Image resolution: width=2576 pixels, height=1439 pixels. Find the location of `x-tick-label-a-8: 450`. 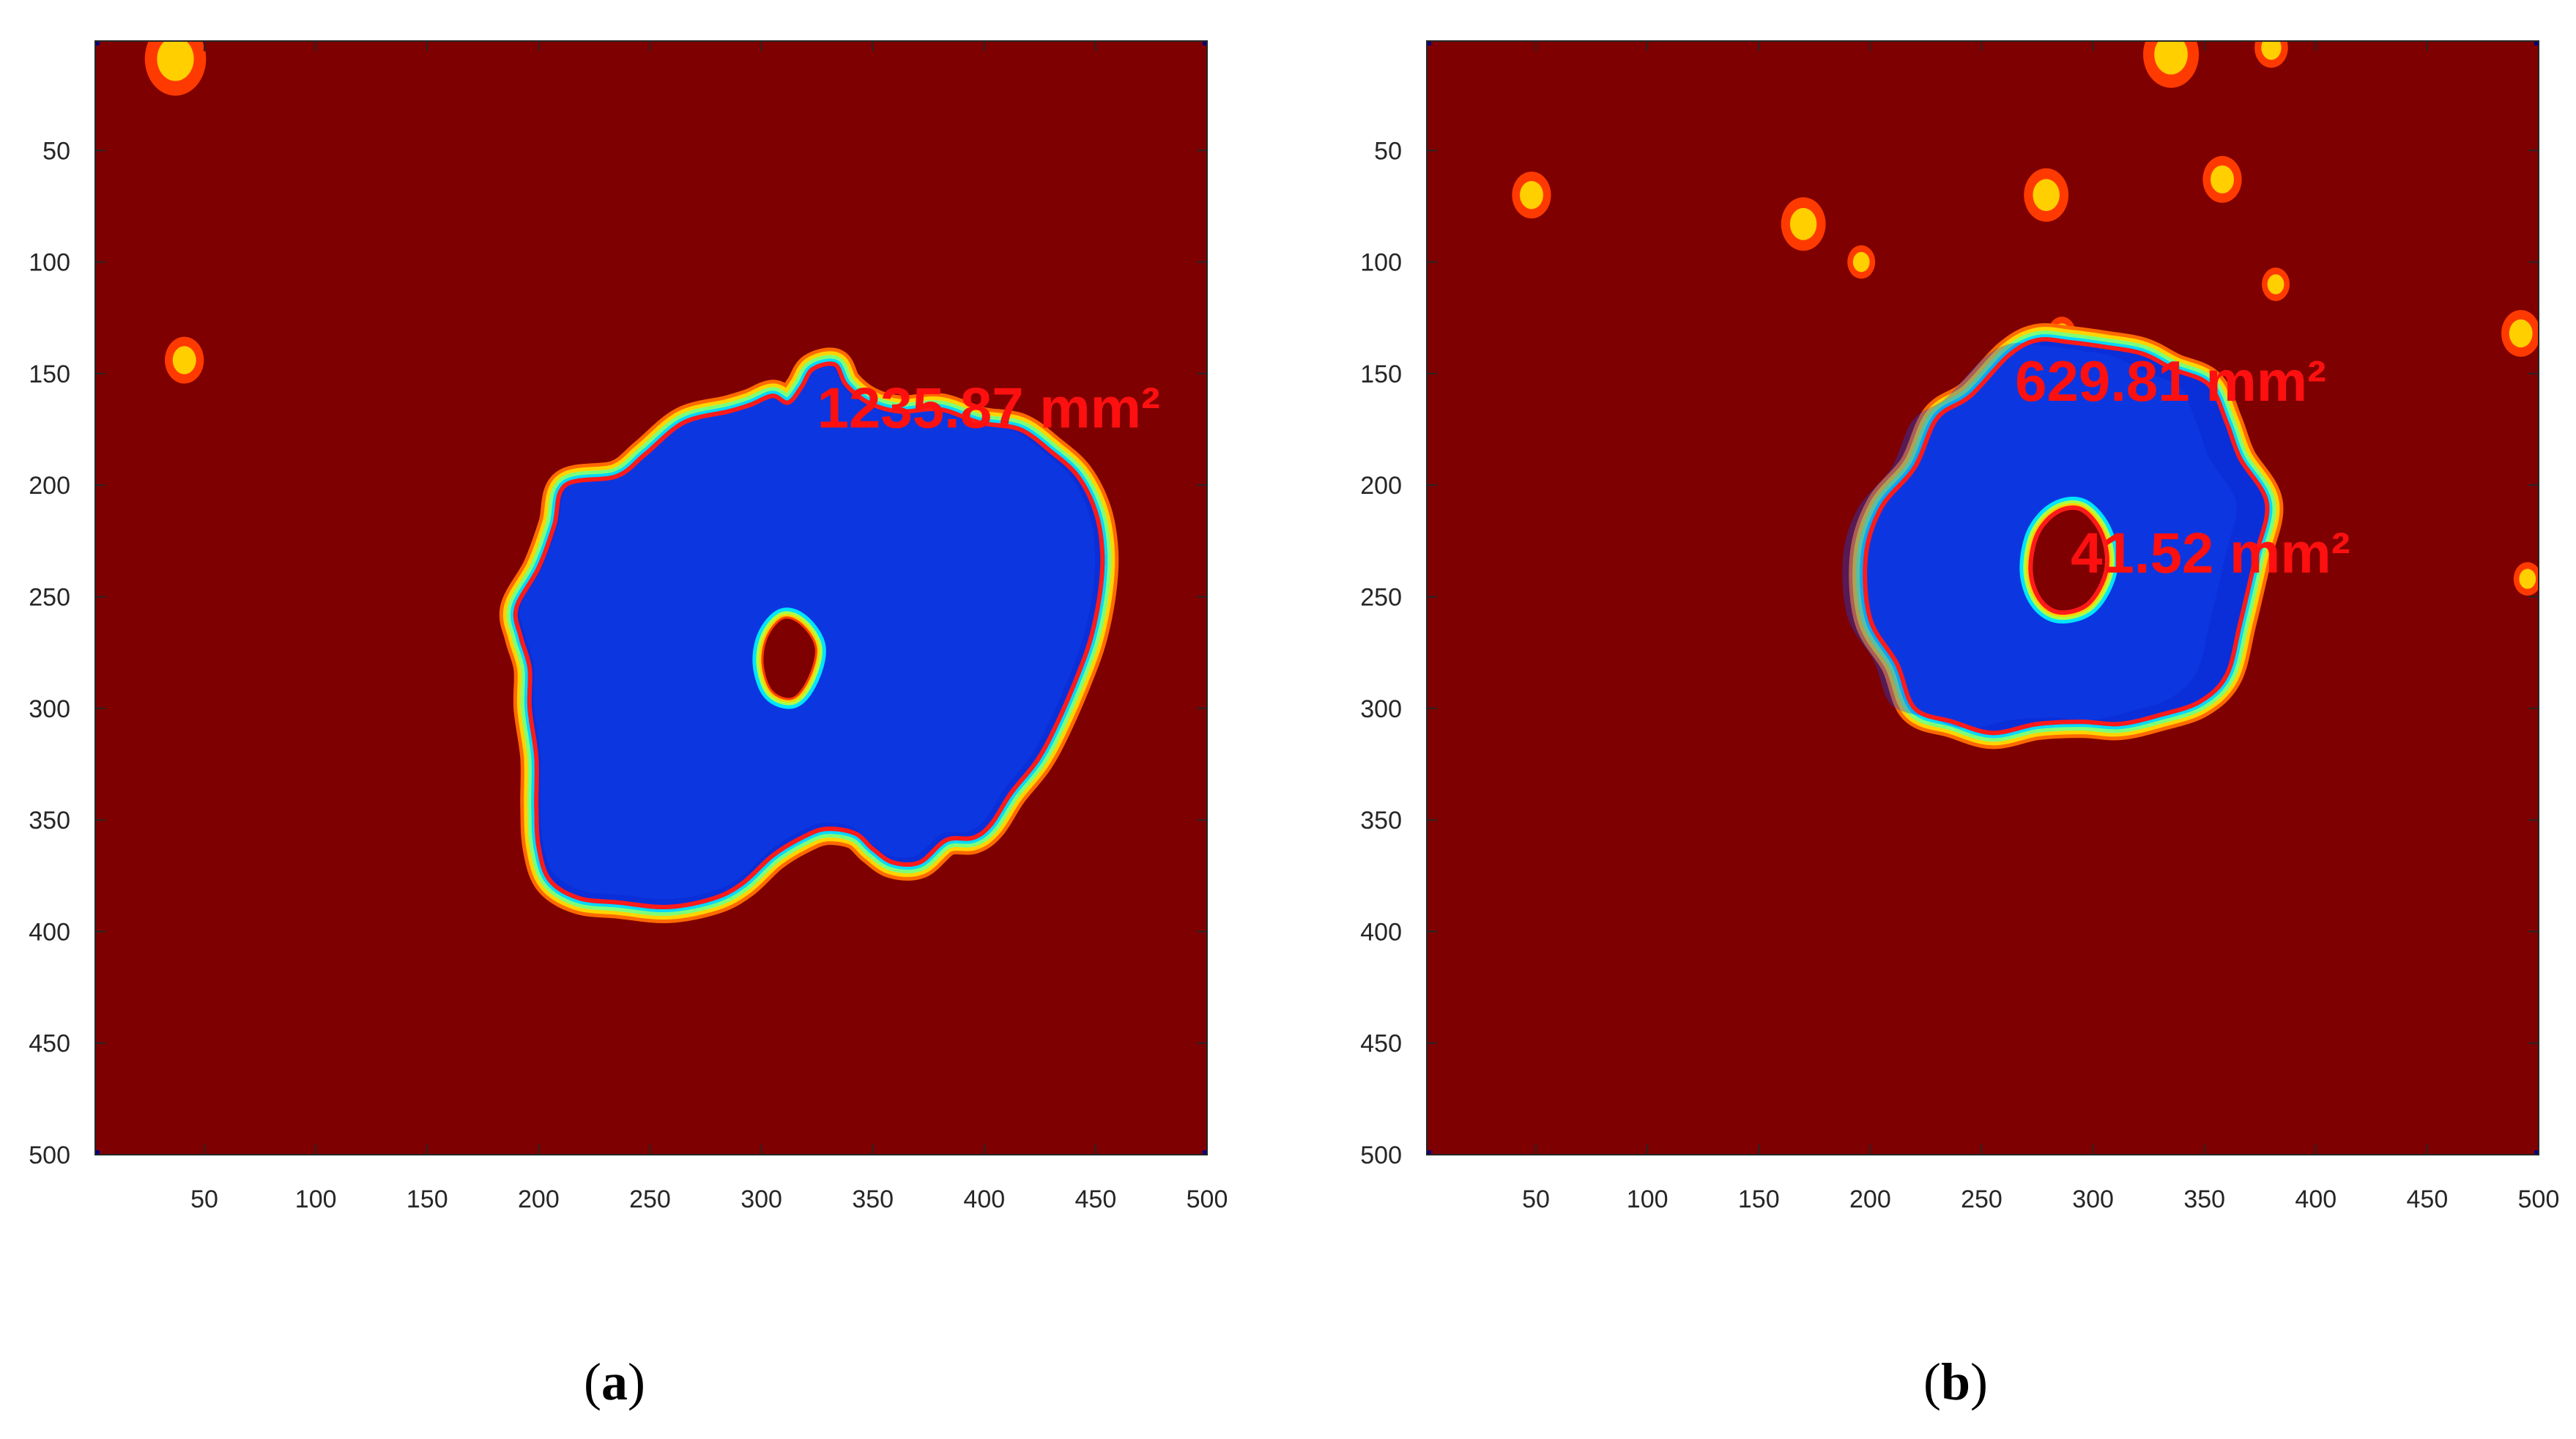

x-tick-label-a-8: 450 is located at coordinates (1096, 1199).